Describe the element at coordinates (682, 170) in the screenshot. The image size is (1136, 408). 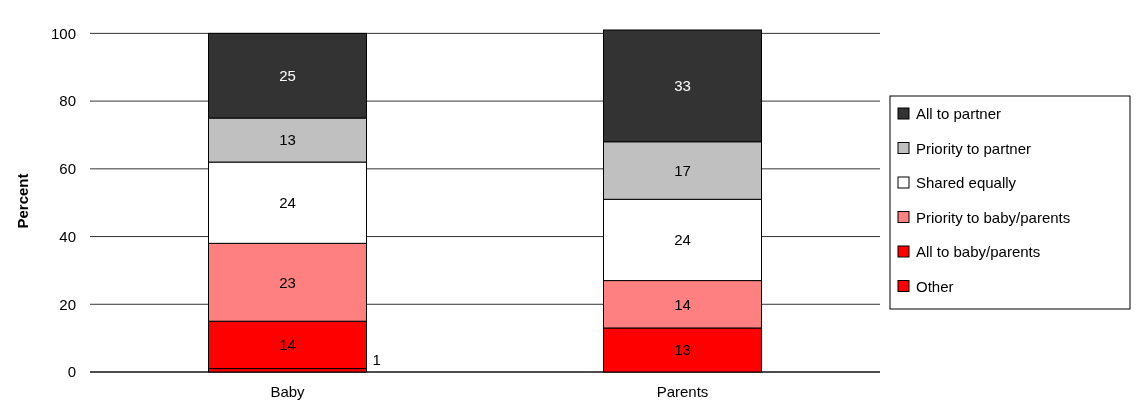
I see `data-label: 17` at that location.